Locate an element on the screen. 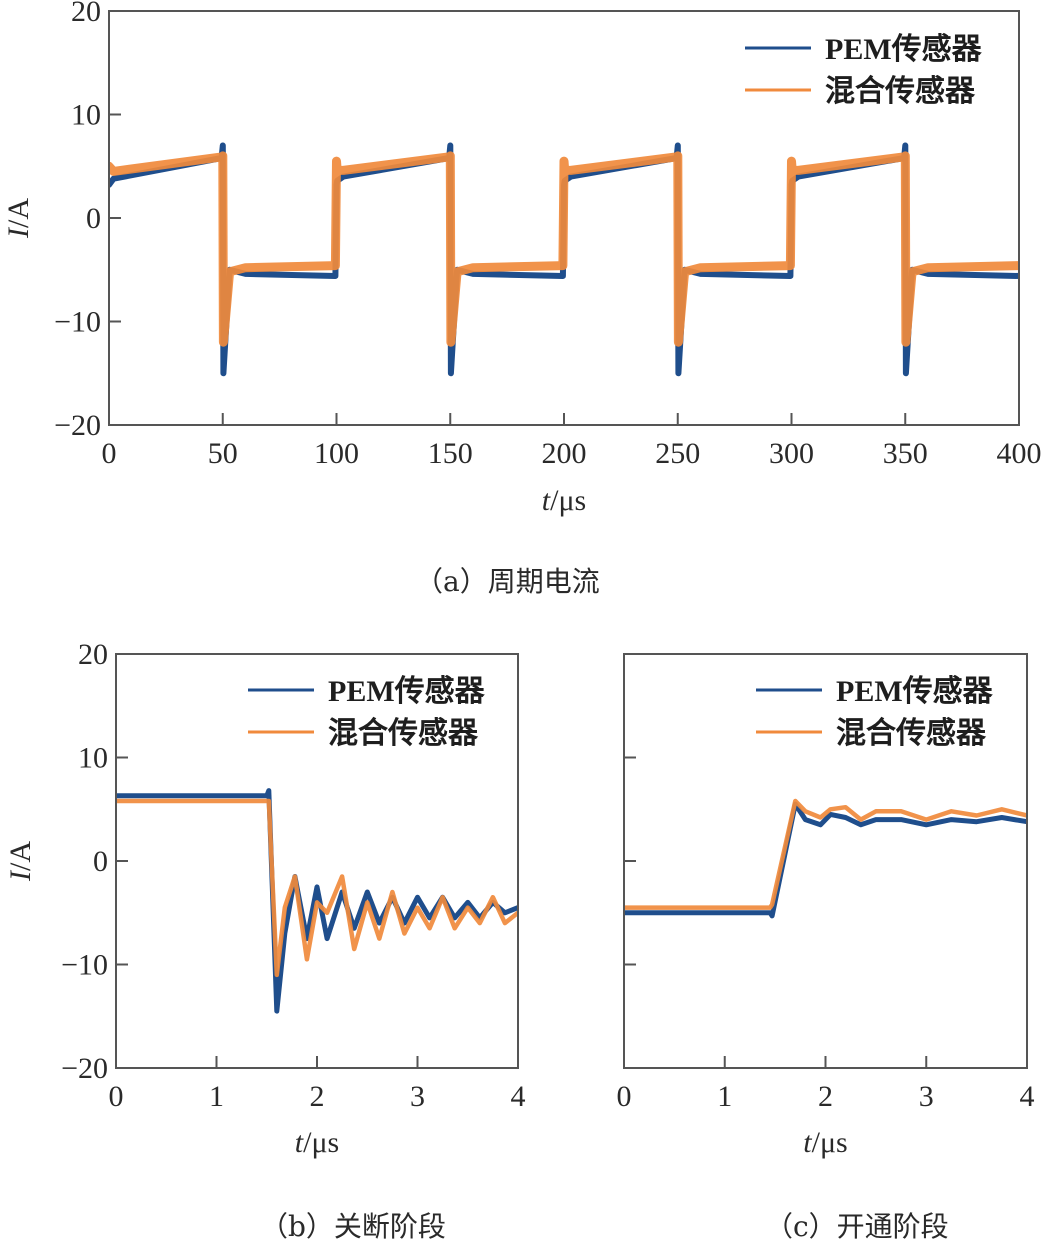 The height and width of the screenshot is (1245, 1041). x-tick-label: 200 is located at coordinates (564, 453).